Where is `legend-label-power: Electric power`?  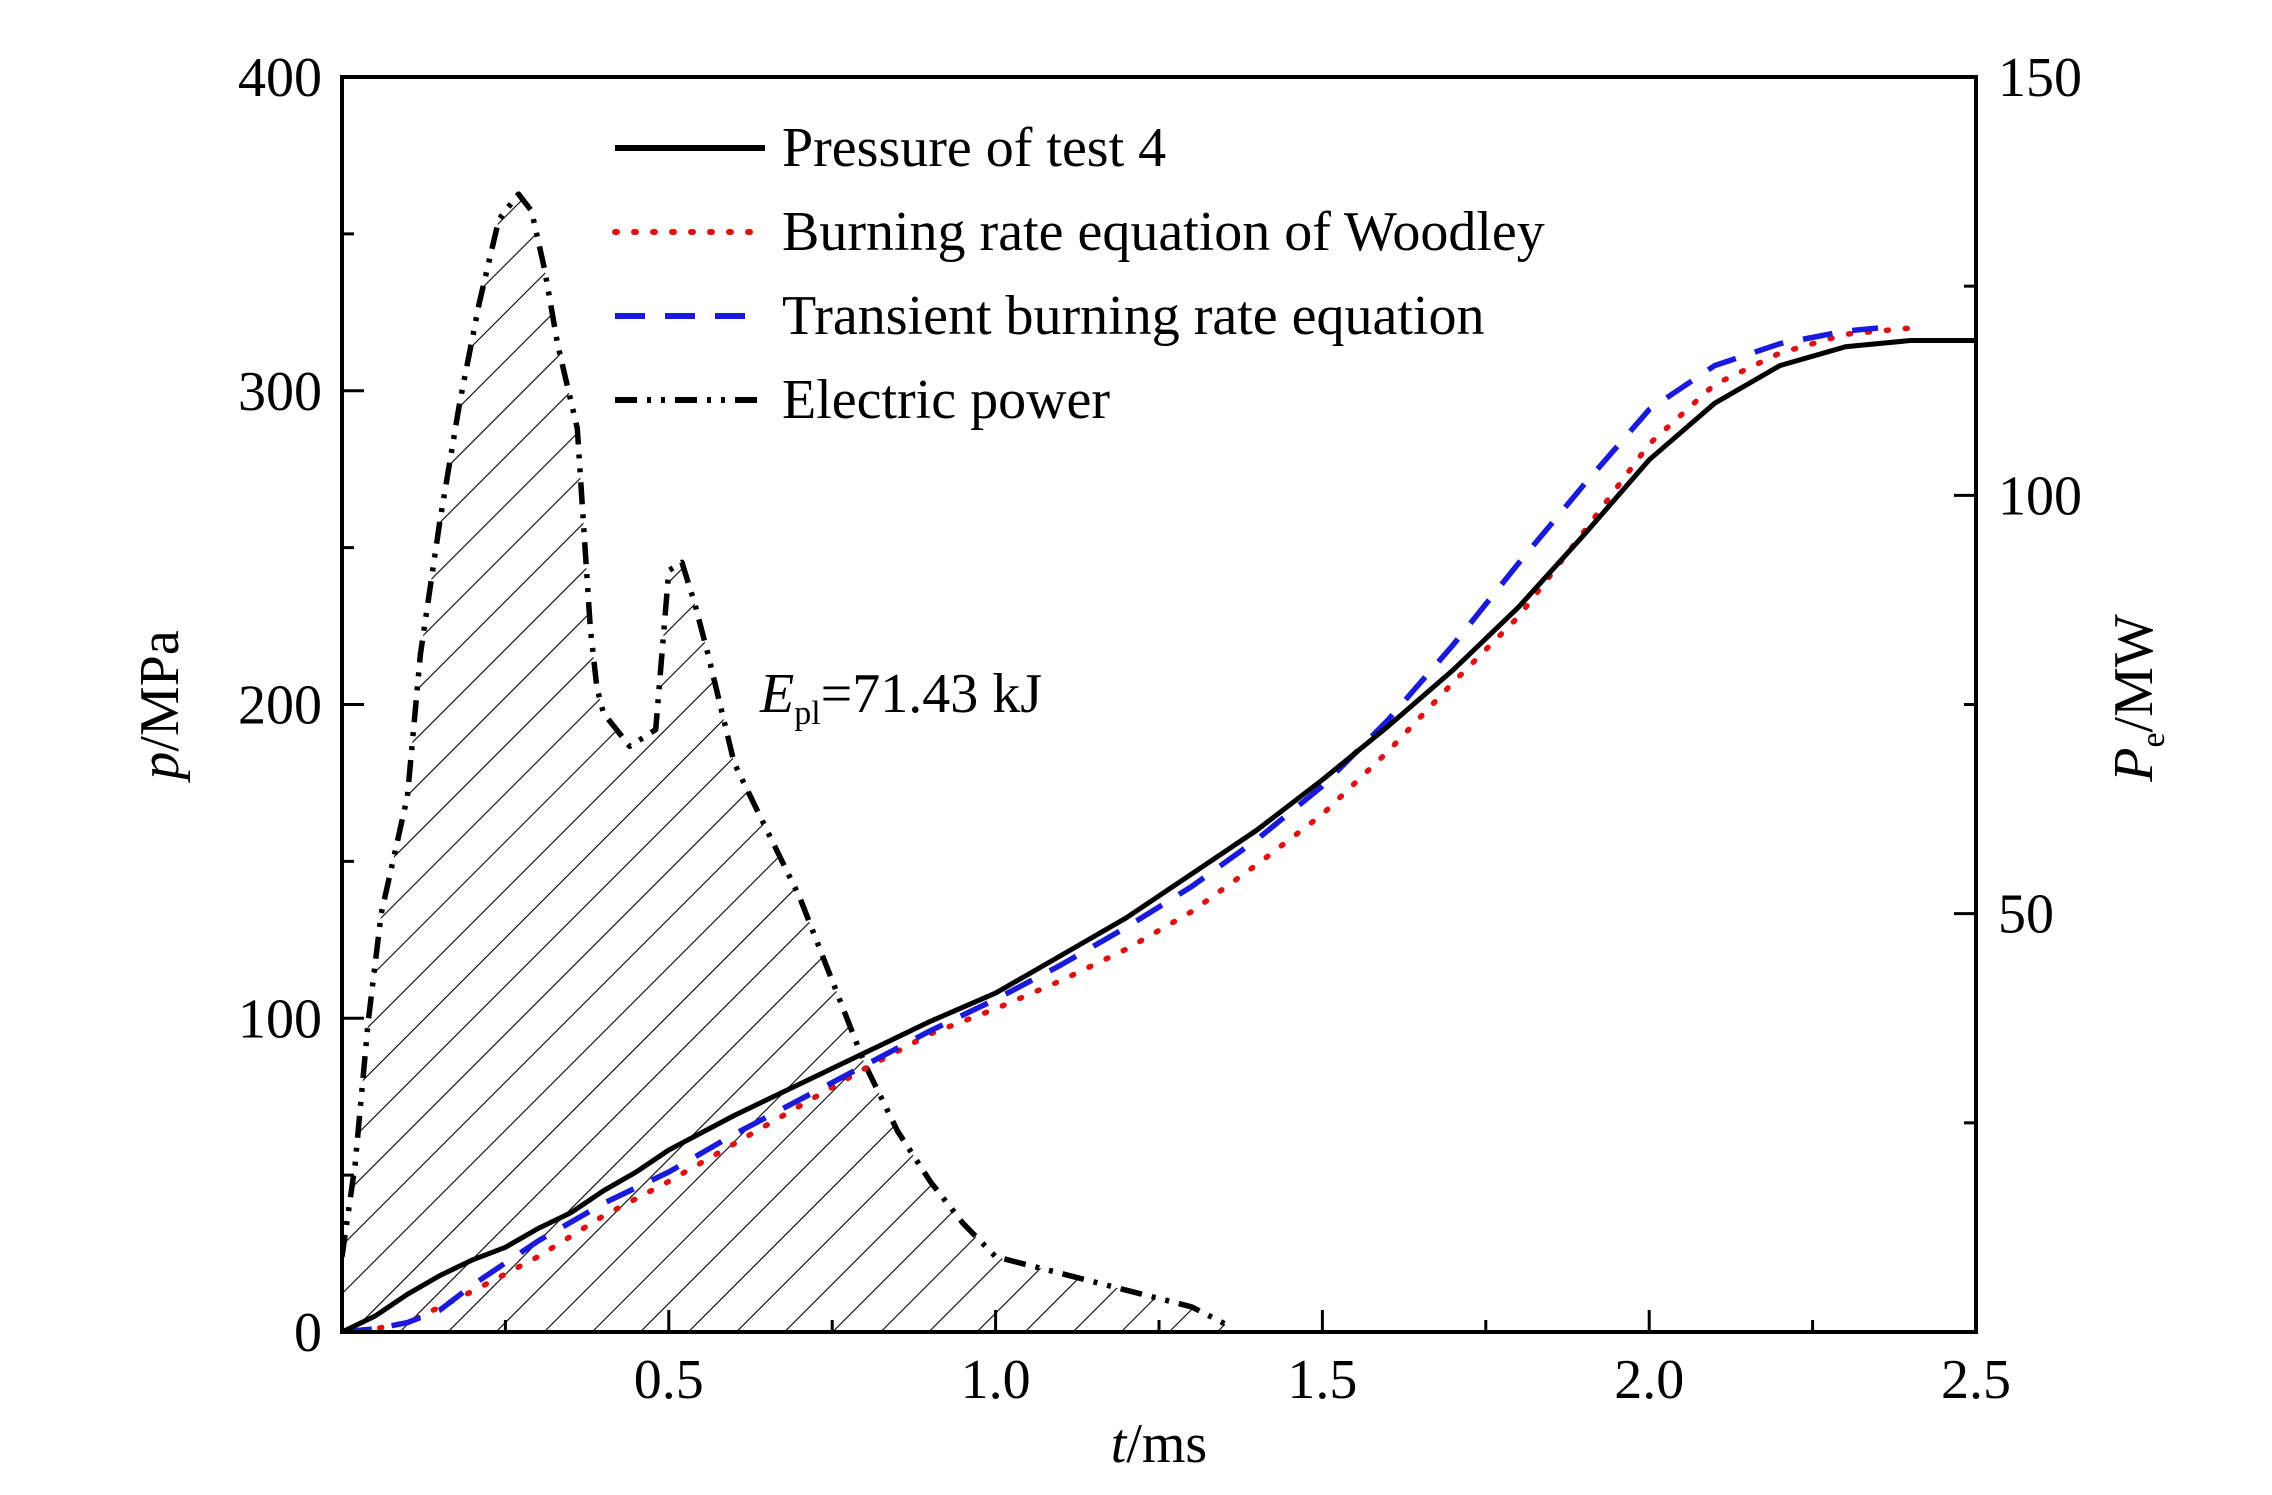 legend-label-power: Electric power is located at coordinates (946, 400).